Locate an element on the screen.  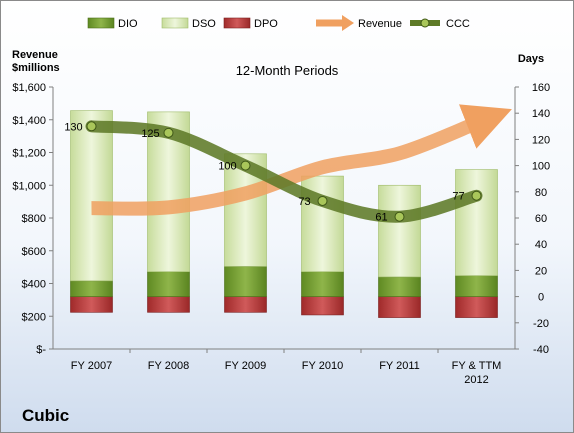
y-left-tick-label: $400 is located at coordinates (34, 285).